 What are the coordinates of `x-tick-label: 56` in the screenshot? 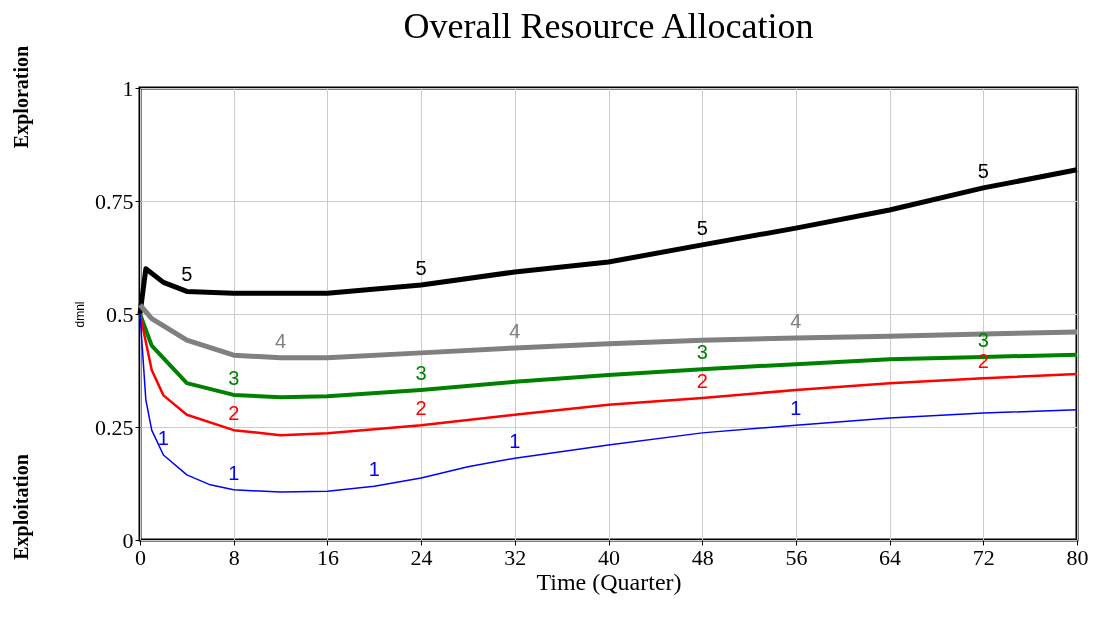 It's located at (796, 557).